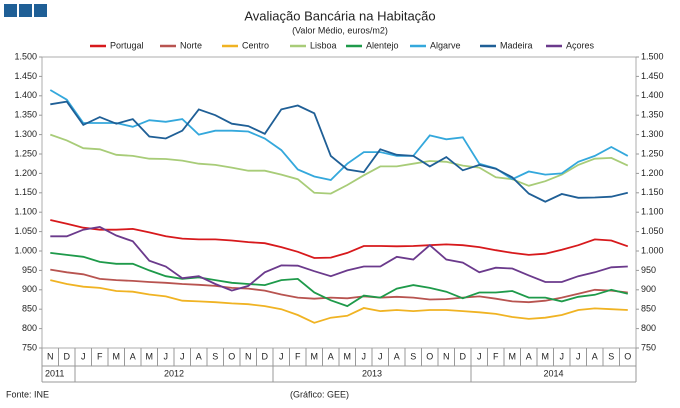 The height and width of the screenshot is (408, 680). What do you see at coordinates (648, 270) in the screenshot?
I see `y2-tick-label: 950` at bounding box center [648, 270].